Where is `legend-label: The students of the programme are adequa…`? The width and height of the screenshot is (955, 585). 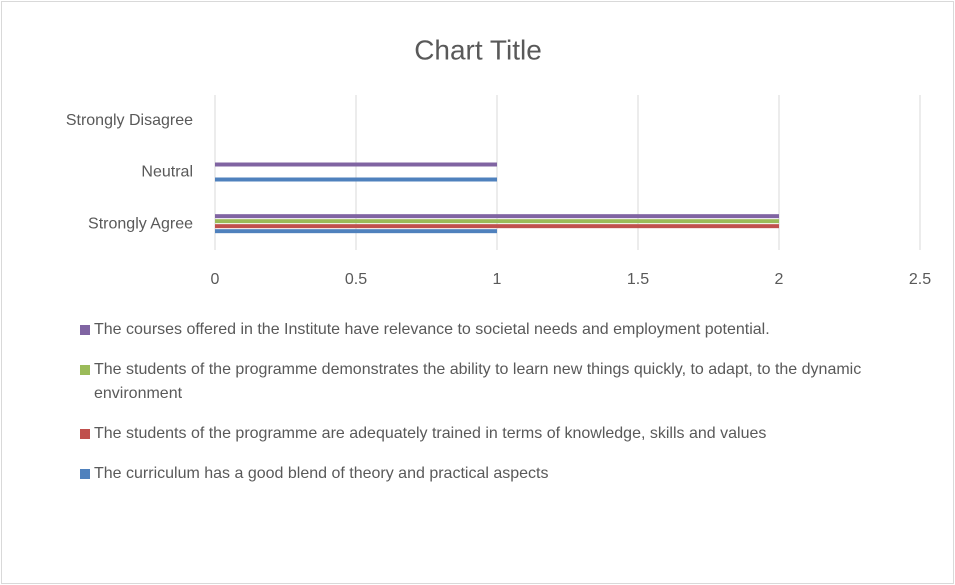
legend-label: The students of the programme are adequa… is located at coordinates (430, 433).